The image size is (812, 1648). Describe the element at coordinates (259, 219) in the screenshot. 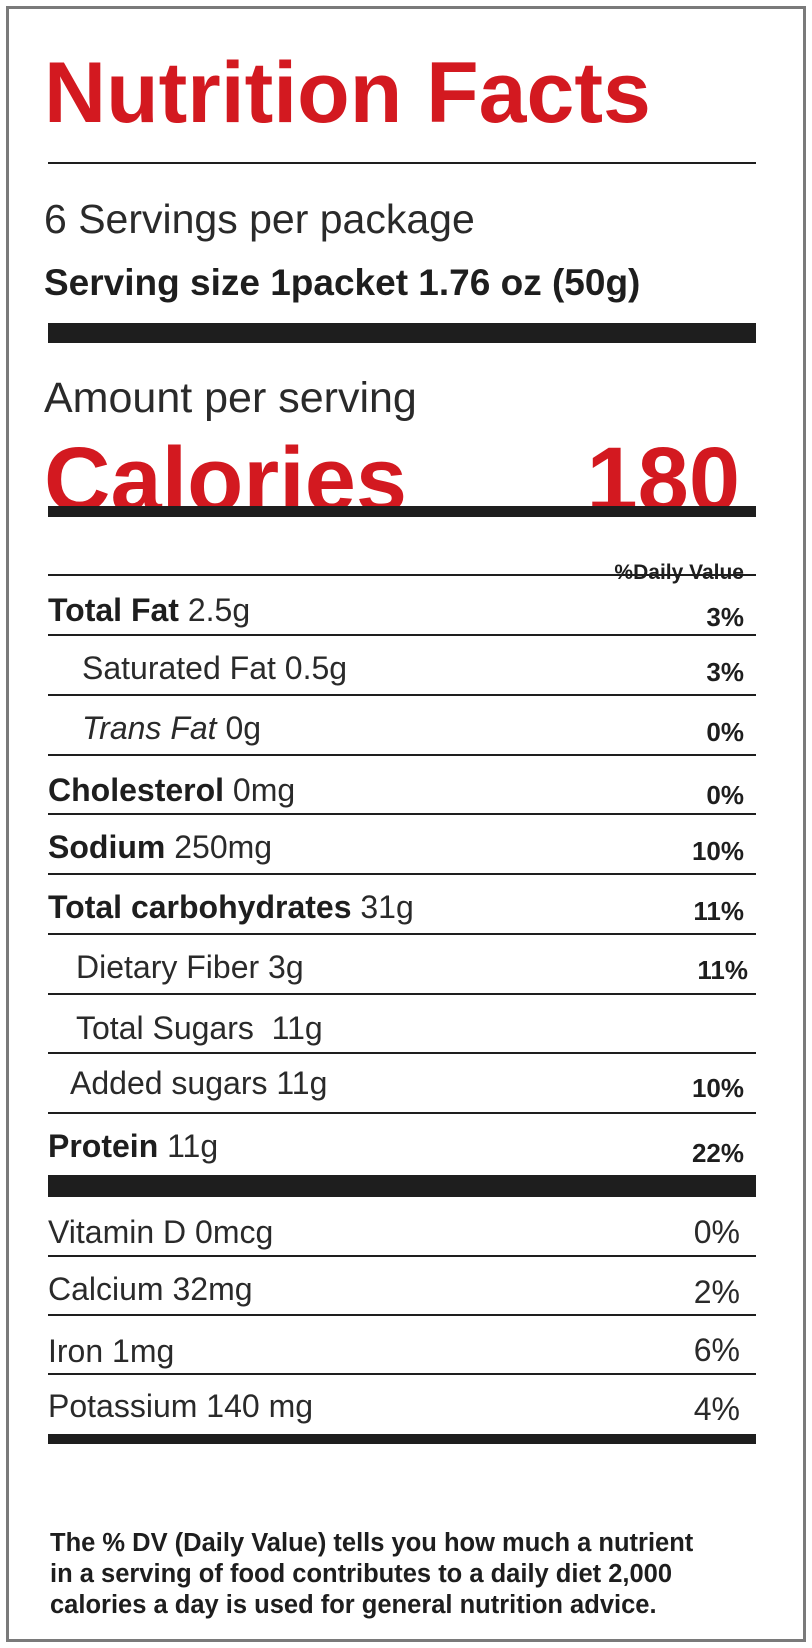

I see `servings-per-package: 6 Servings per package` at that location.